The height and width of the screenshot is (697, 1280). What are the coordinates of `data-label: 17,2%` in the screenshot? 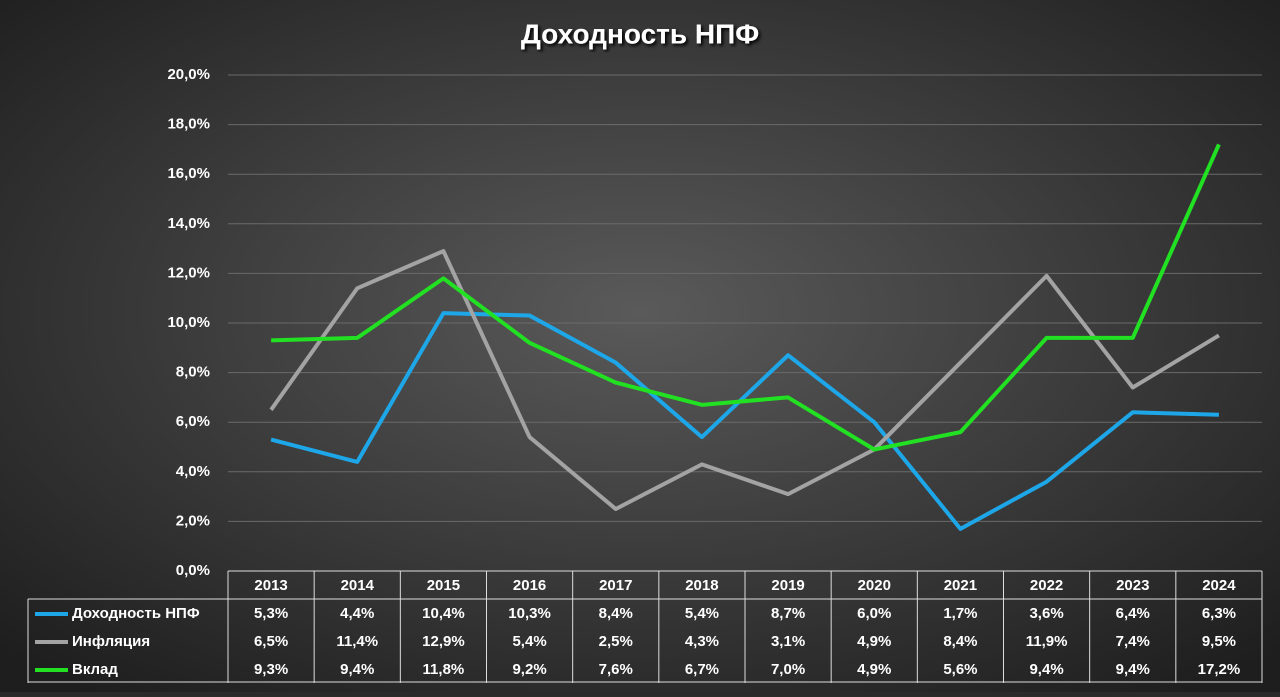 It's located at (1219, 669).